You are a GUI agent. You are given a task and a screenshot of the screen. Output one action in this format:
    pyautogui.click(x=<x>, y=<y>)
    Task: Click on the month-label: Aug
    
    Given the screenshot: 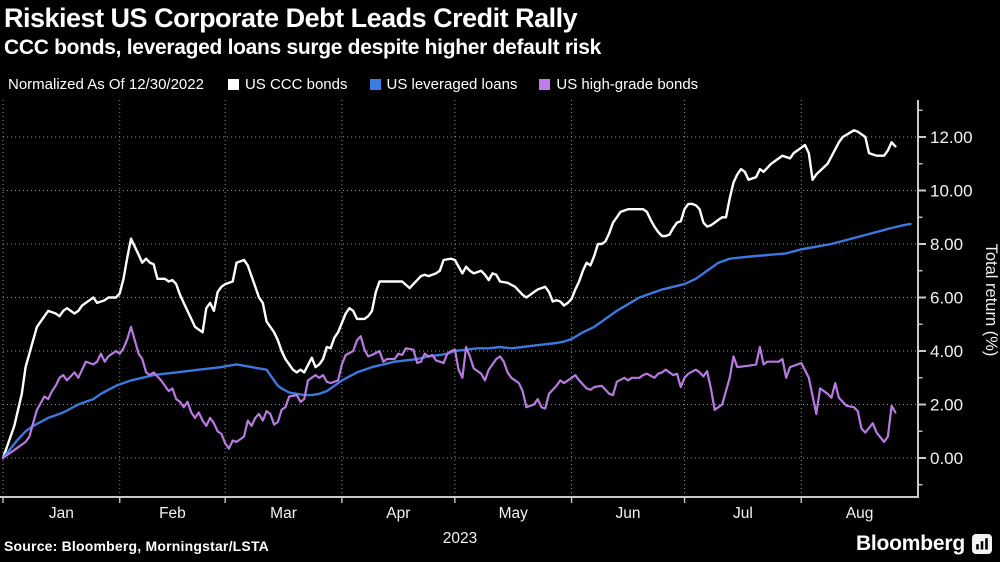 What is the action you would take?
    pyautogui.click(x=860, y=513)
    